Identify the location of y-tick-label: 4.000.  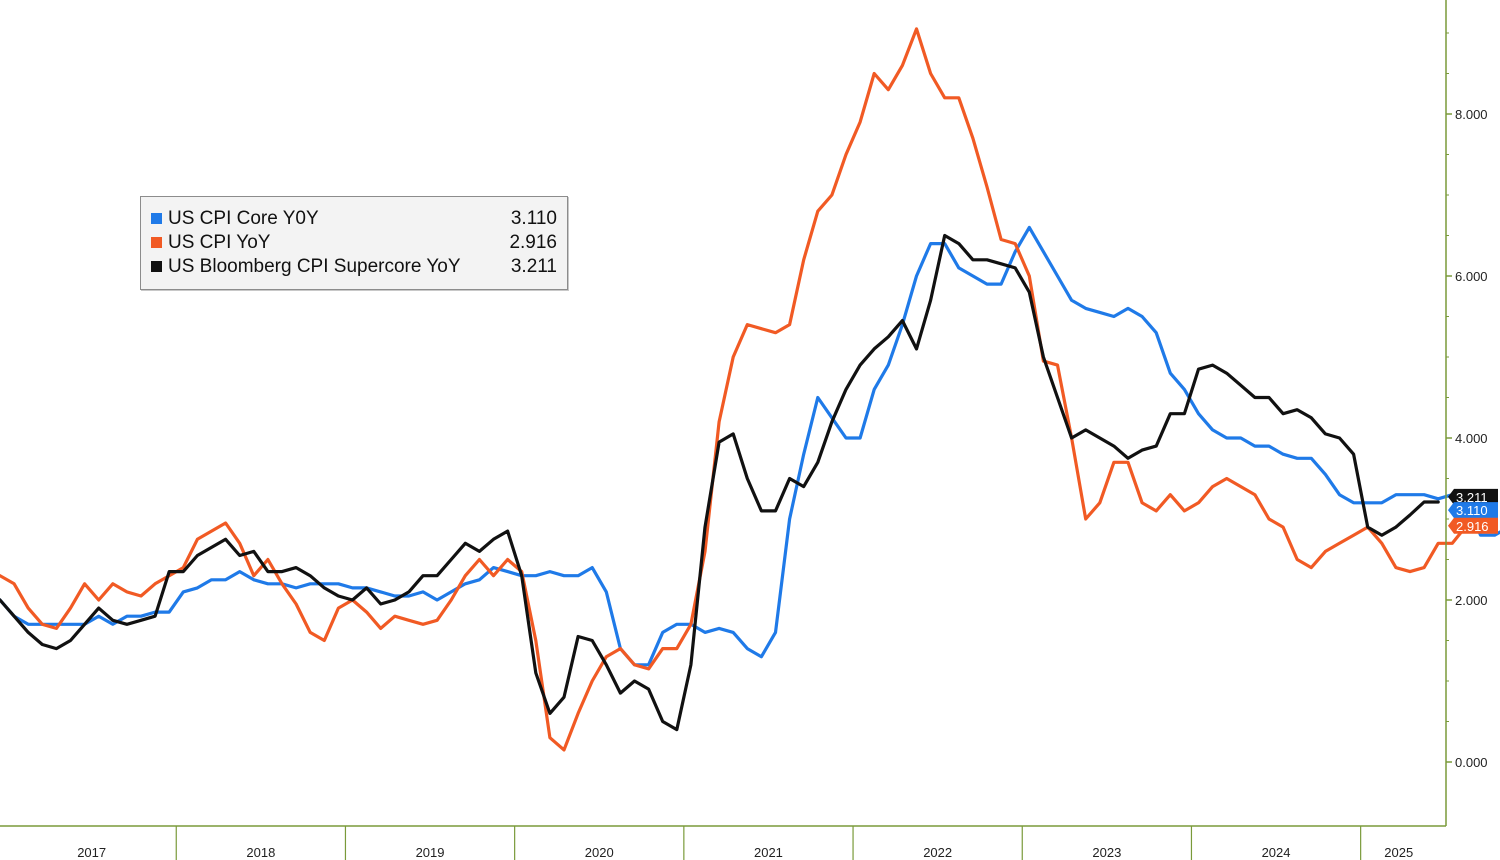
(1471, 438).